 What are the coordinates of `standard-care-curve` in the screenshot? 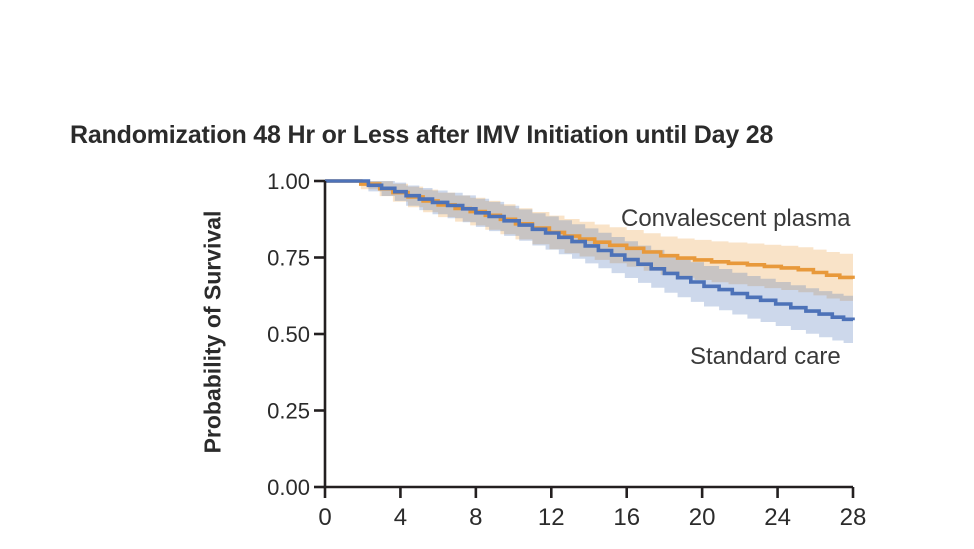 It's located at (590, 250).